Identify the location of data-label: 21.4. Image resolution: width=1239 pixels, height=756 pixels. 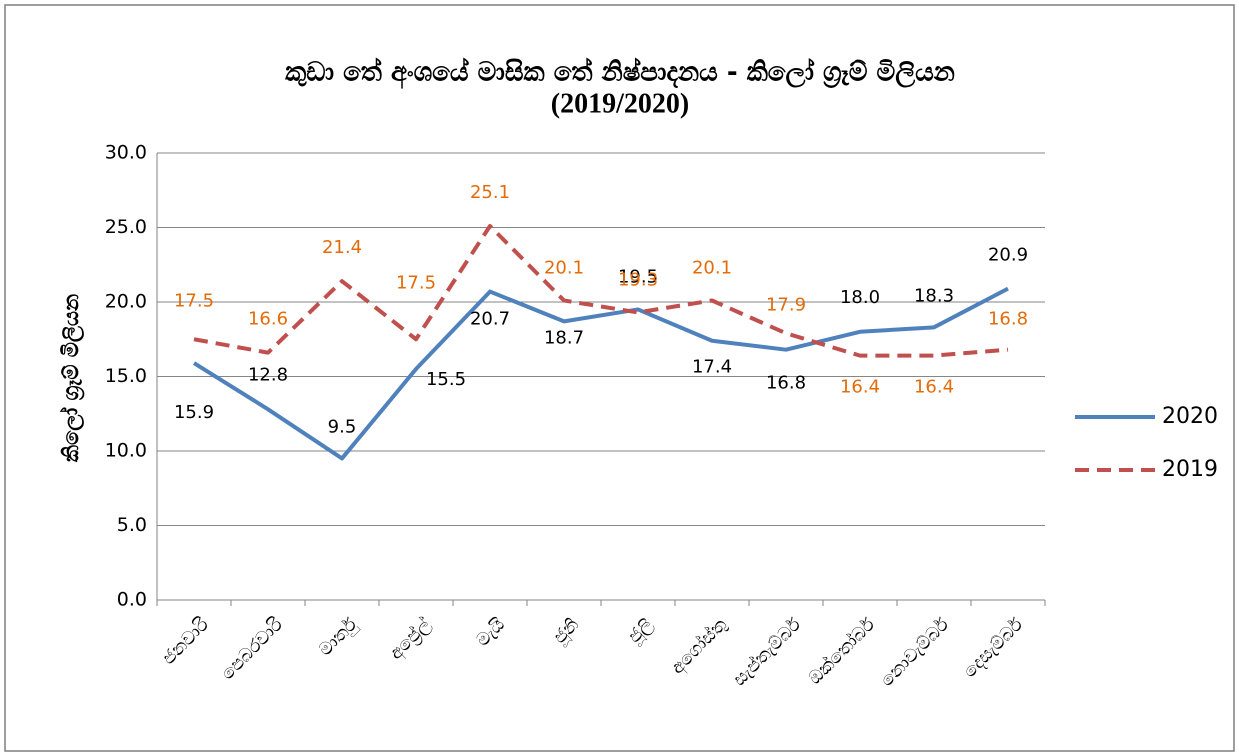
(342, 247).